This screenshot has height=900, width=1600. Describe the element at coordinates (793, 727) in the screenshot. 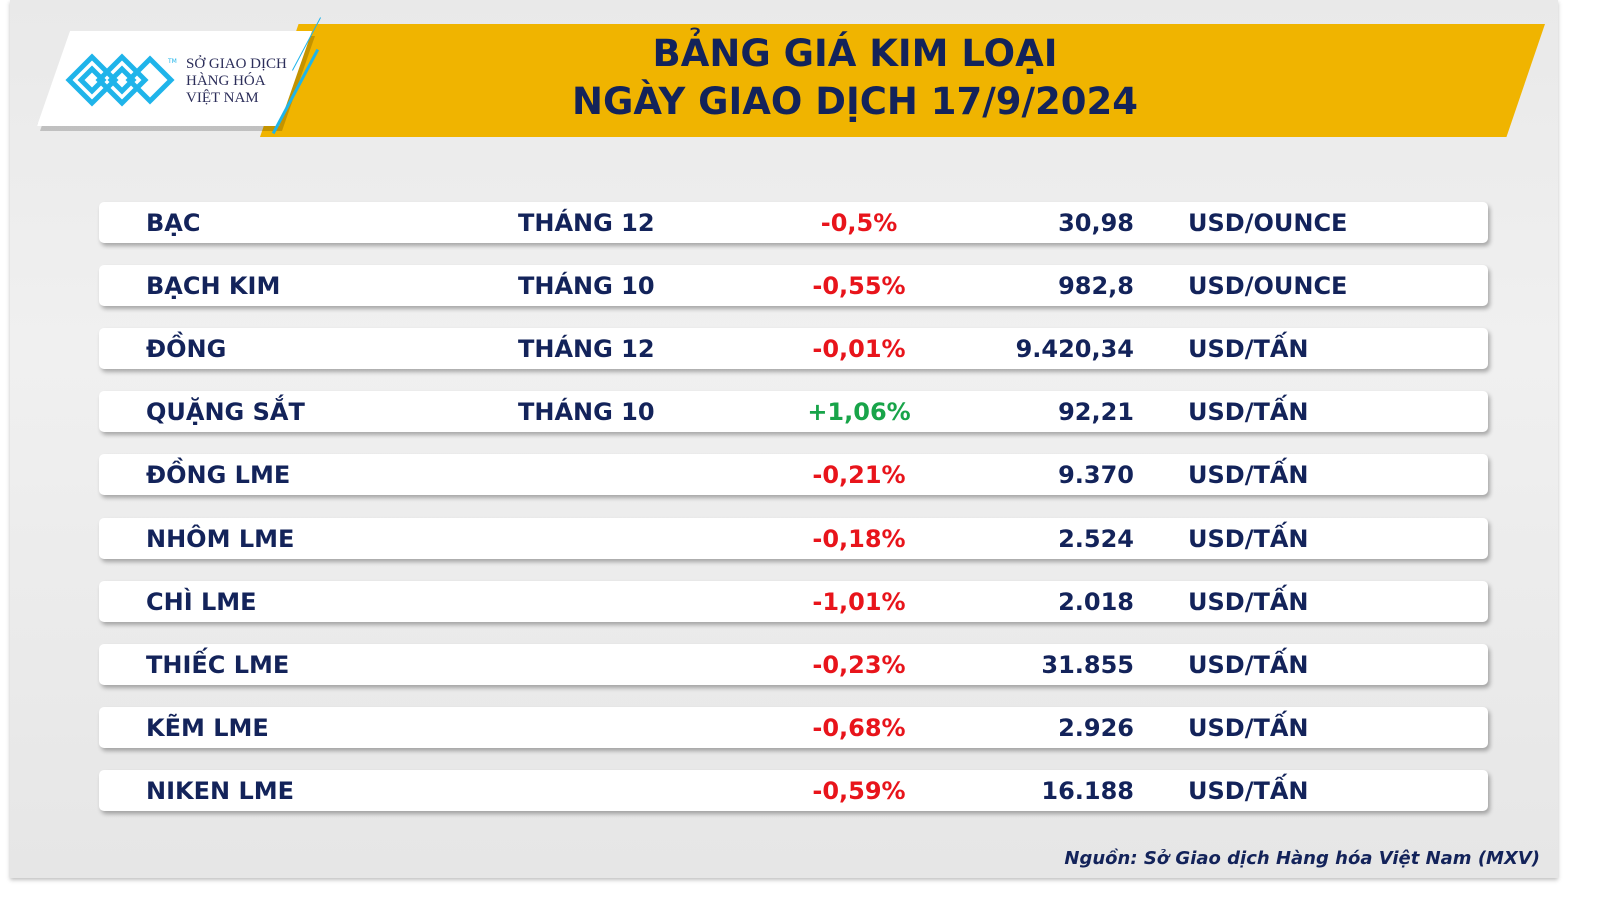

I see `table-row: KẼM LME -0,68% 2.926 USD/TẤN` at that location.